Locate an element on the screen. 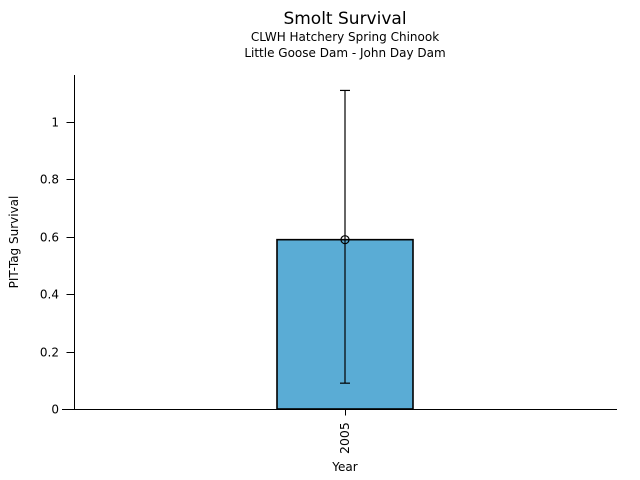 The image size is (640, 480). chart-subtitle-line-1: CLWH Hatchery Spring Chinook is located at coordinates (345, 37).